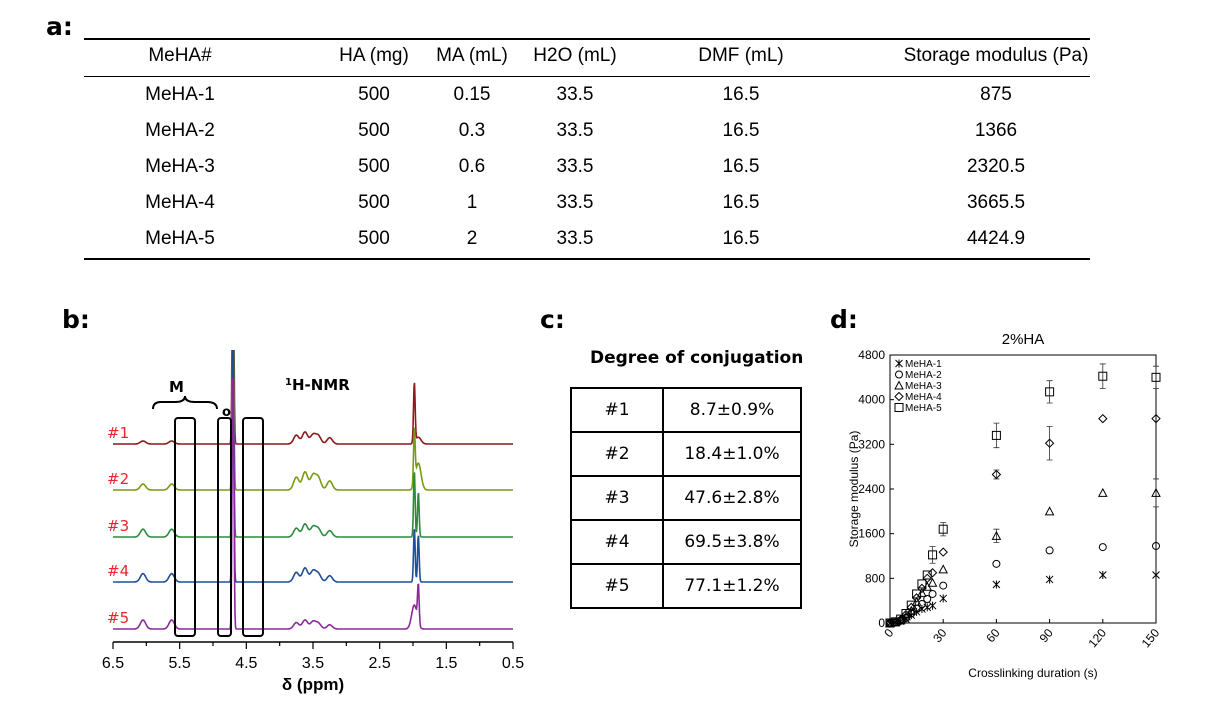  Describe the element at coordinates (587, 39) in the screenshot. I see `table-top-rule` at that location.